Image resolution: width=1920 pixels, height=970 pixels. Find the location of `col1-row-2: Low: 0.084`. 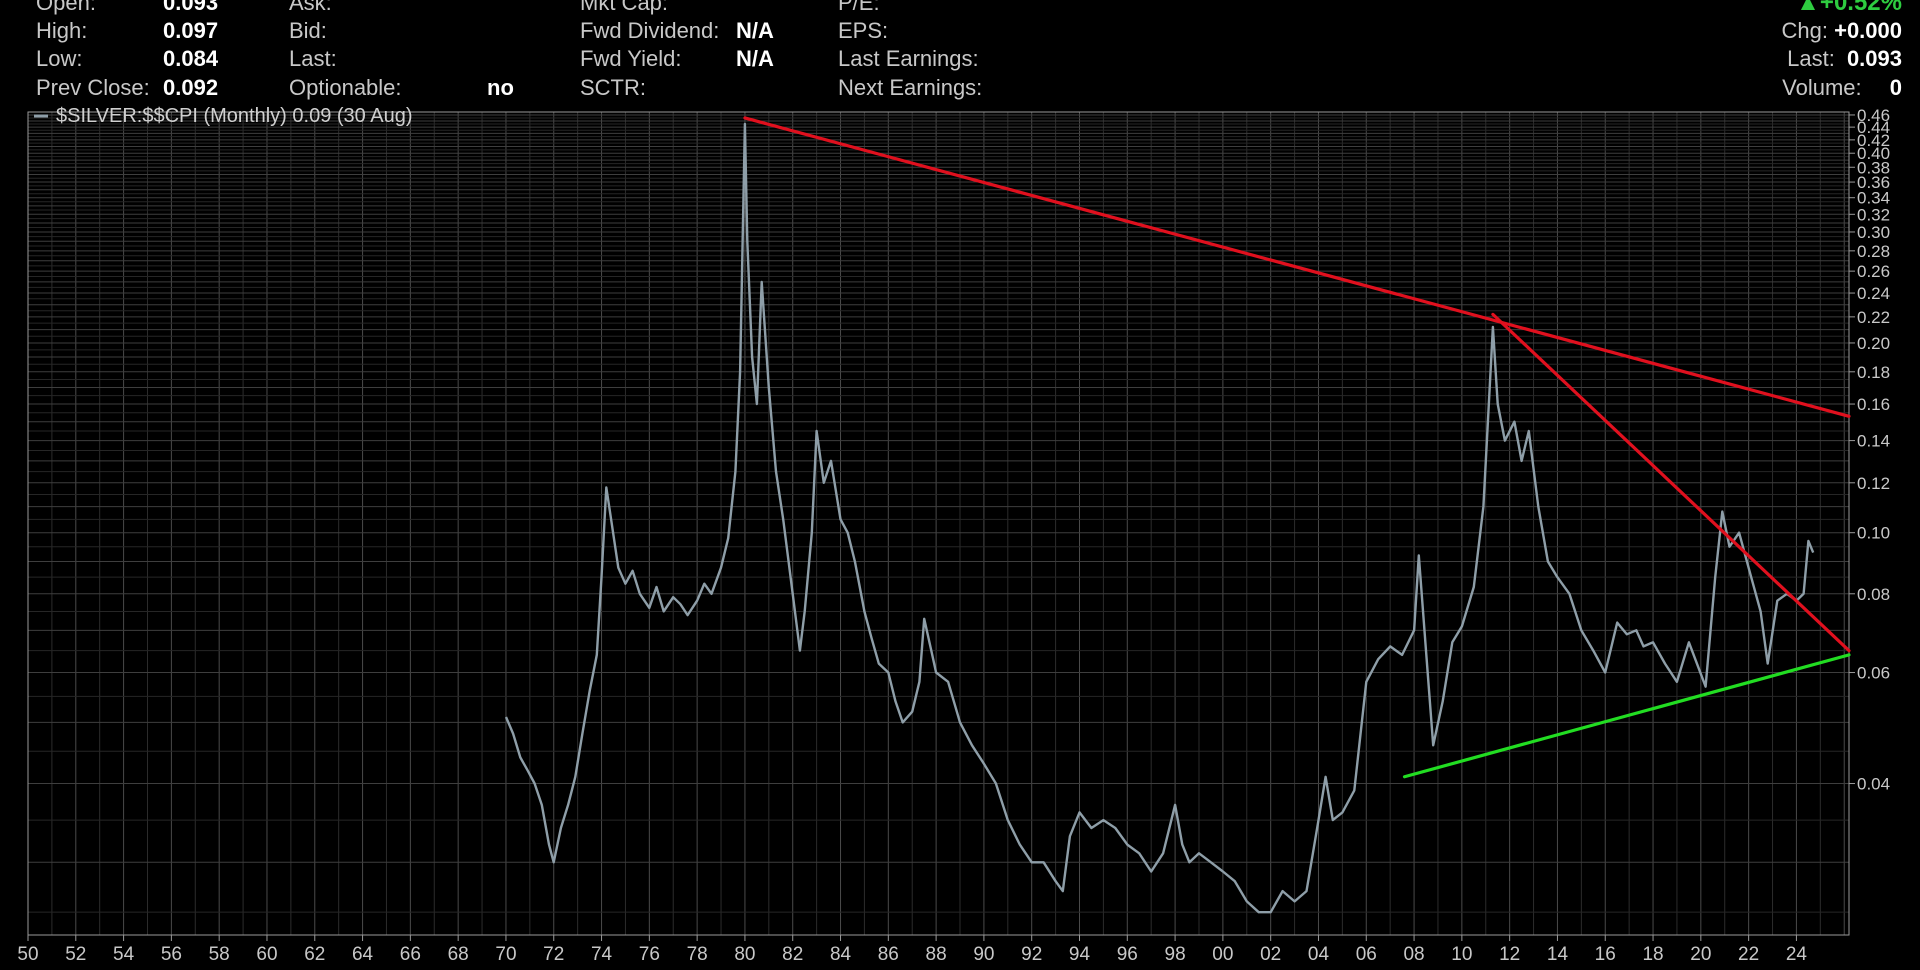

col1-row-2: Low: 0.084 is located at coordinates (149, 59).